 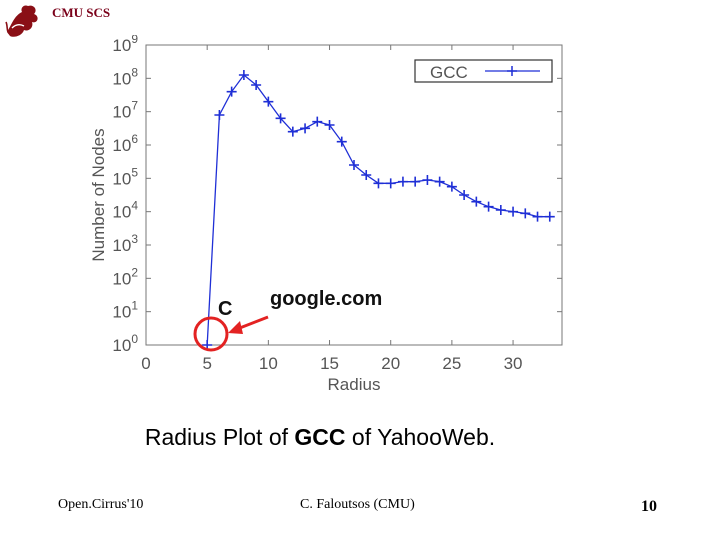 I want to click on annotation-arrowhead, so click(x=235, y=327).